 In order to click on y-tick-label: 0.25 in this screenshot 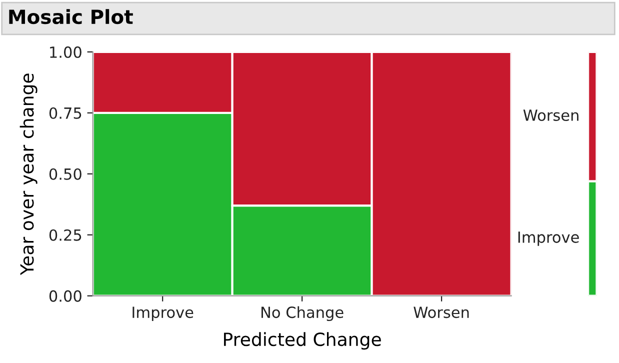, I will do `click(65, 235)`.